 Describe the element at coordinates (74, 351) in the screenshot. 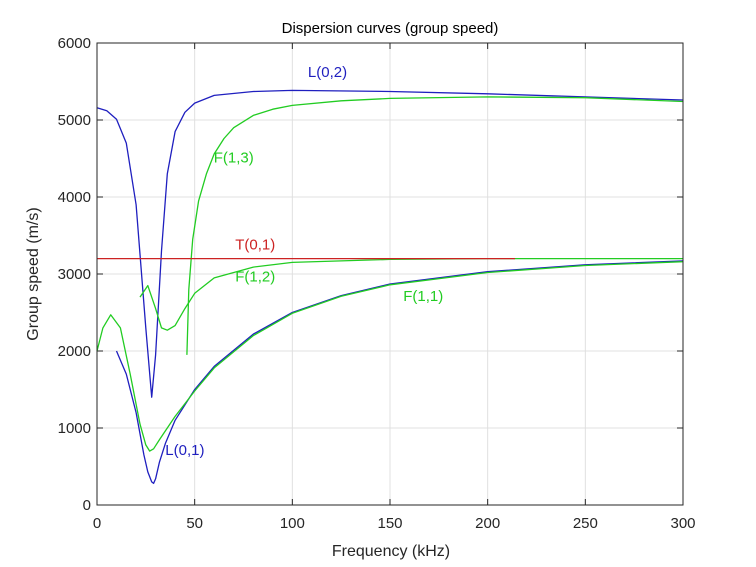

I see `y-tick-label: 2000` at that location.